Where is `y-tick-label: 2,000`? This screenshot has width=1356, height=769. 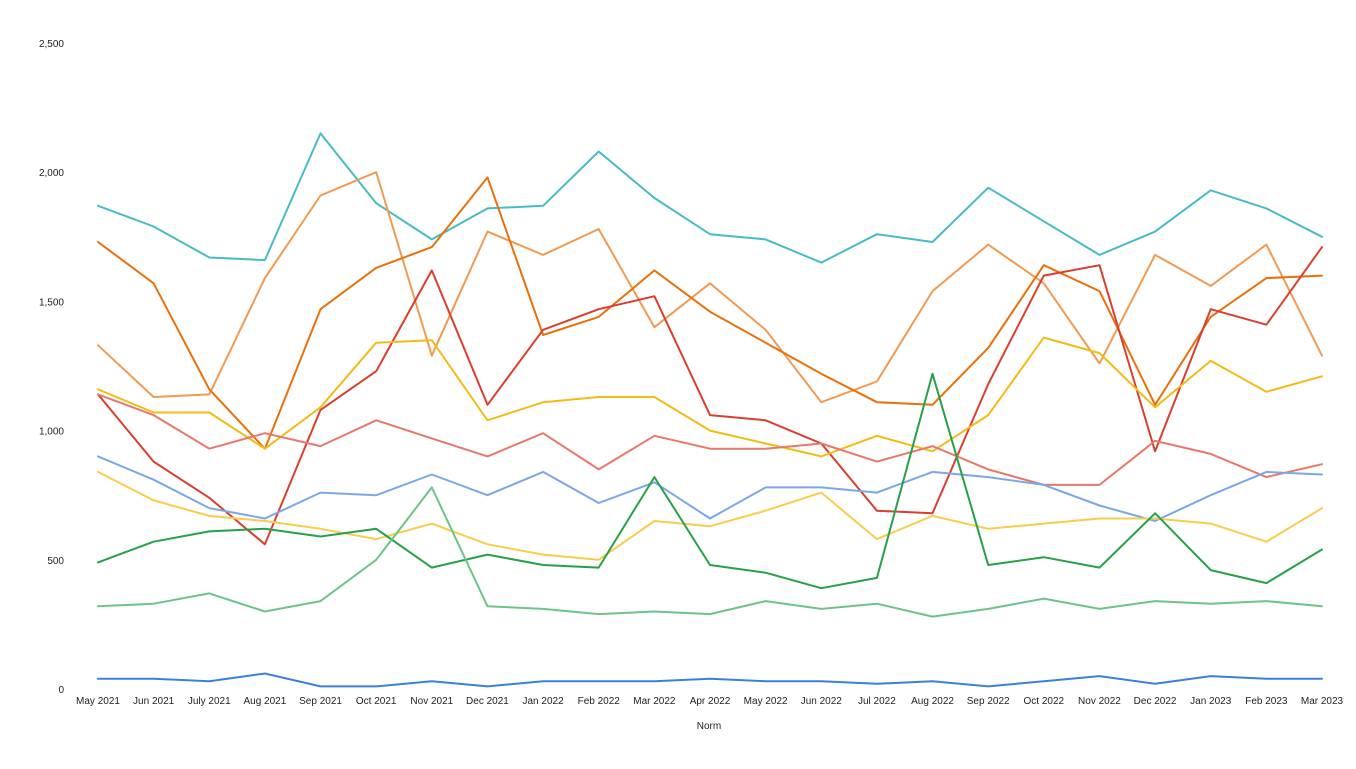 y-tick-label: 2,000 is located at coordinates (51, 173).